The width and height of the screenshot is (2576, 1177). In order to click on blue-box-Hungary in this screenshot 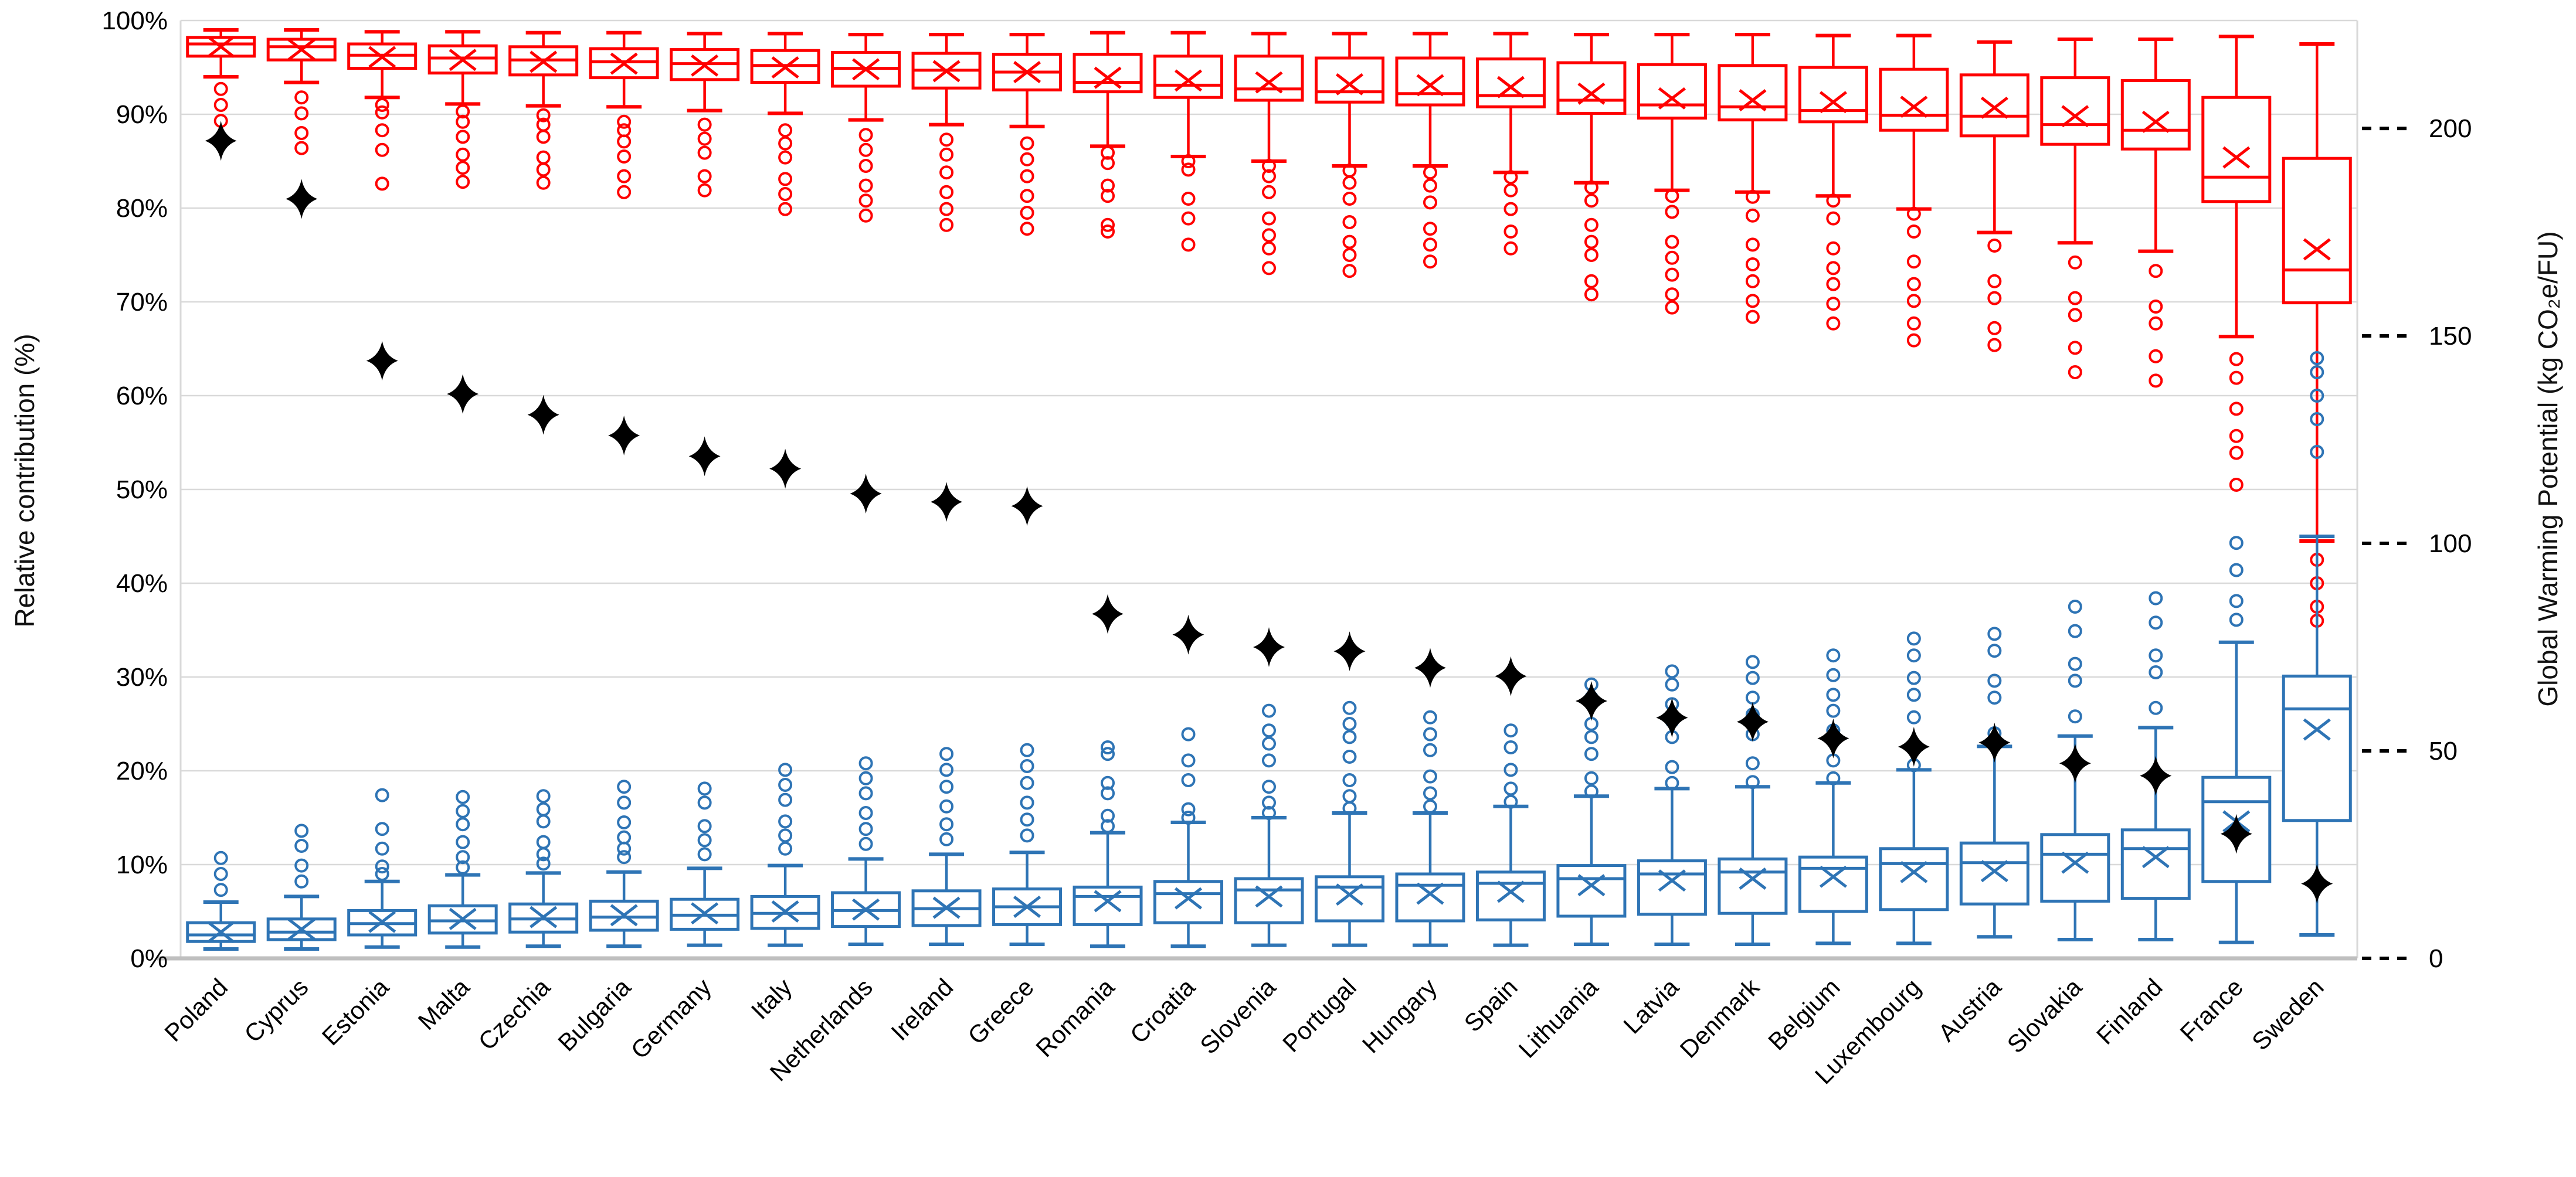, I will do `click(1430, 828)`.